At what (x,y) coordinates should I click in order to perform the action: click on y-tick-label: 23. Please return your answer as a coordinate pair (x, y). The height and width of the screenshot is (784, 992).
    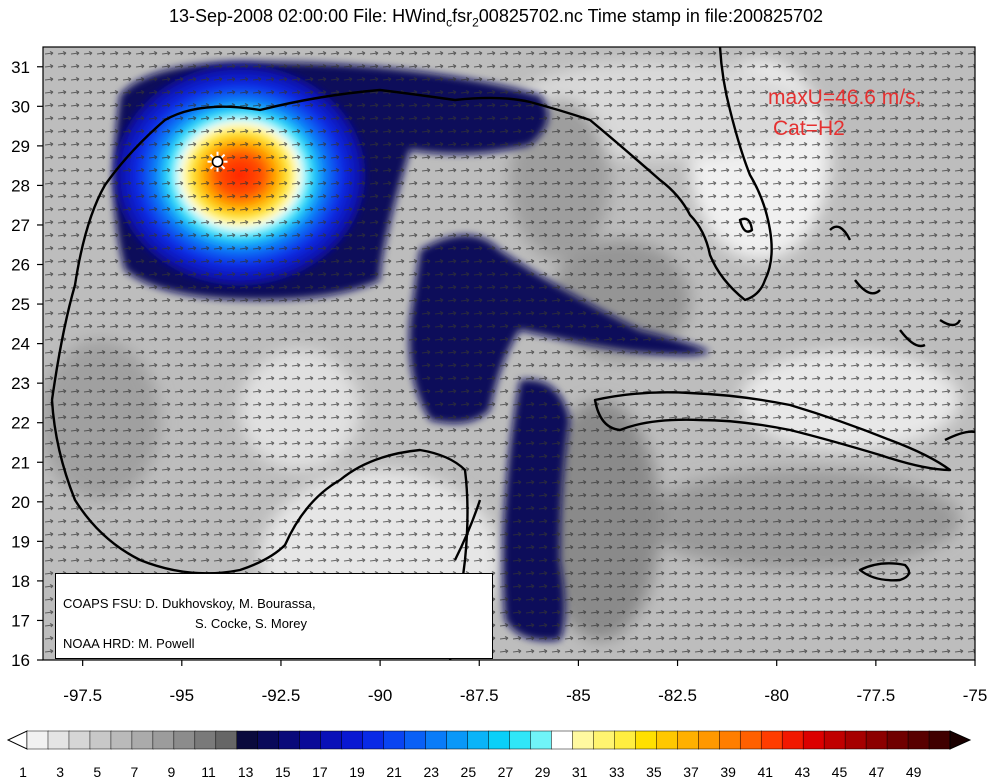
    Looking at the image, I should click on (20, 383).